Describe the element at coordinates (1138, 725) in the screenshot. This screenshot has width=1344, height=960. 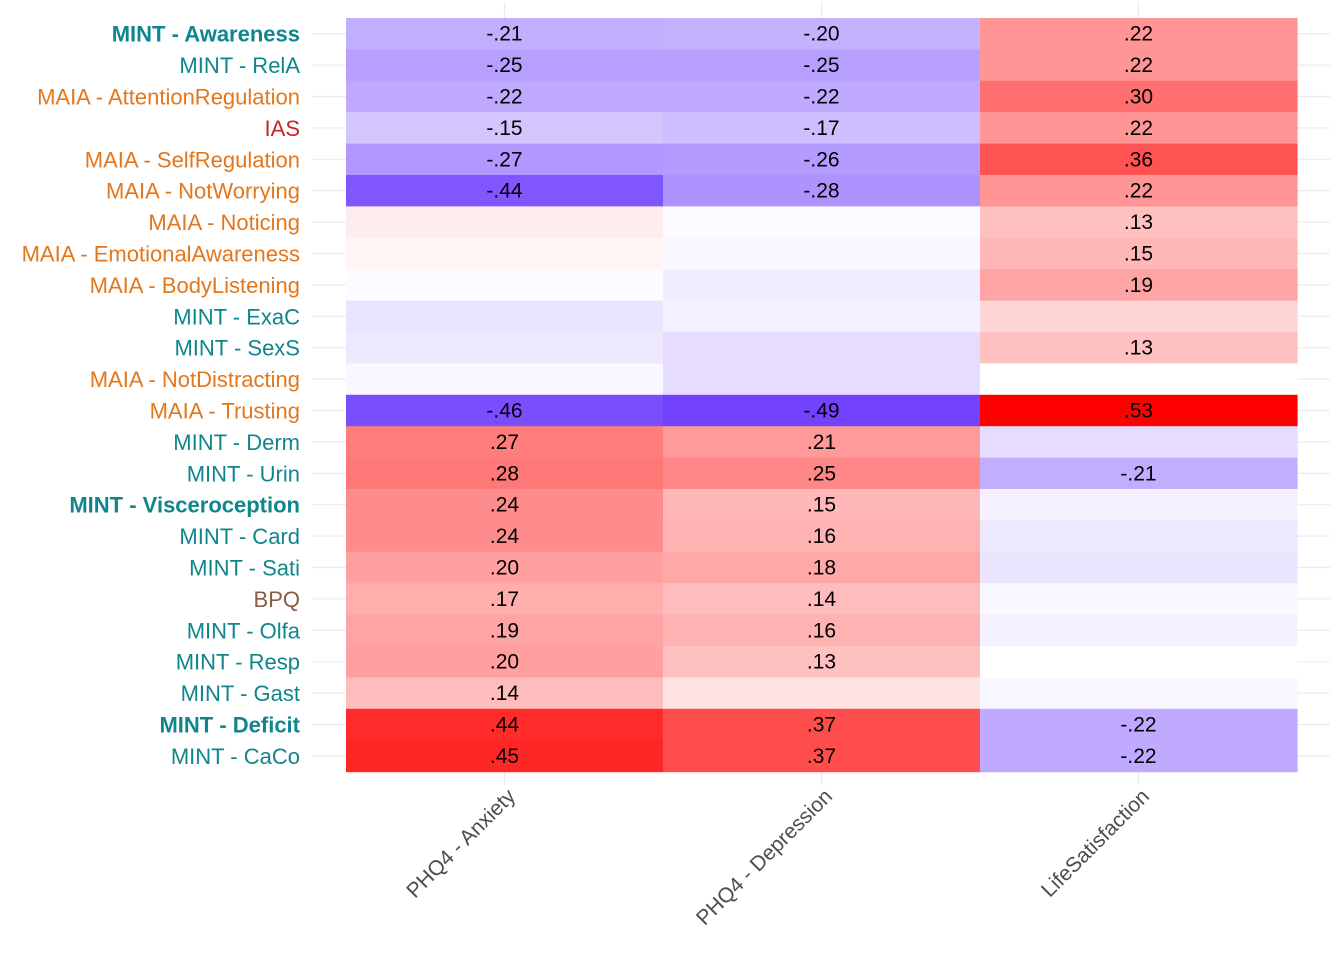
I see `cell-value-label: -.22` at that location.